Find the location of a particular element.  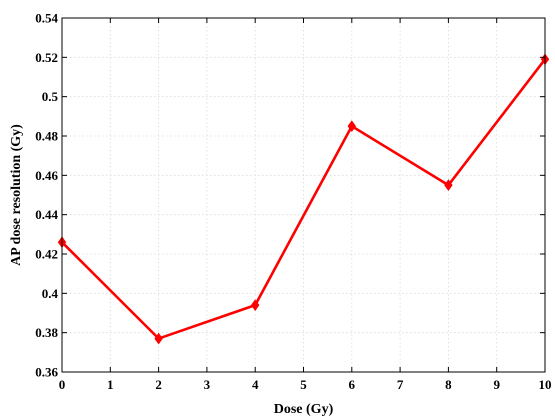

x-tick-label: 7 is located at coordinates (400, 384).